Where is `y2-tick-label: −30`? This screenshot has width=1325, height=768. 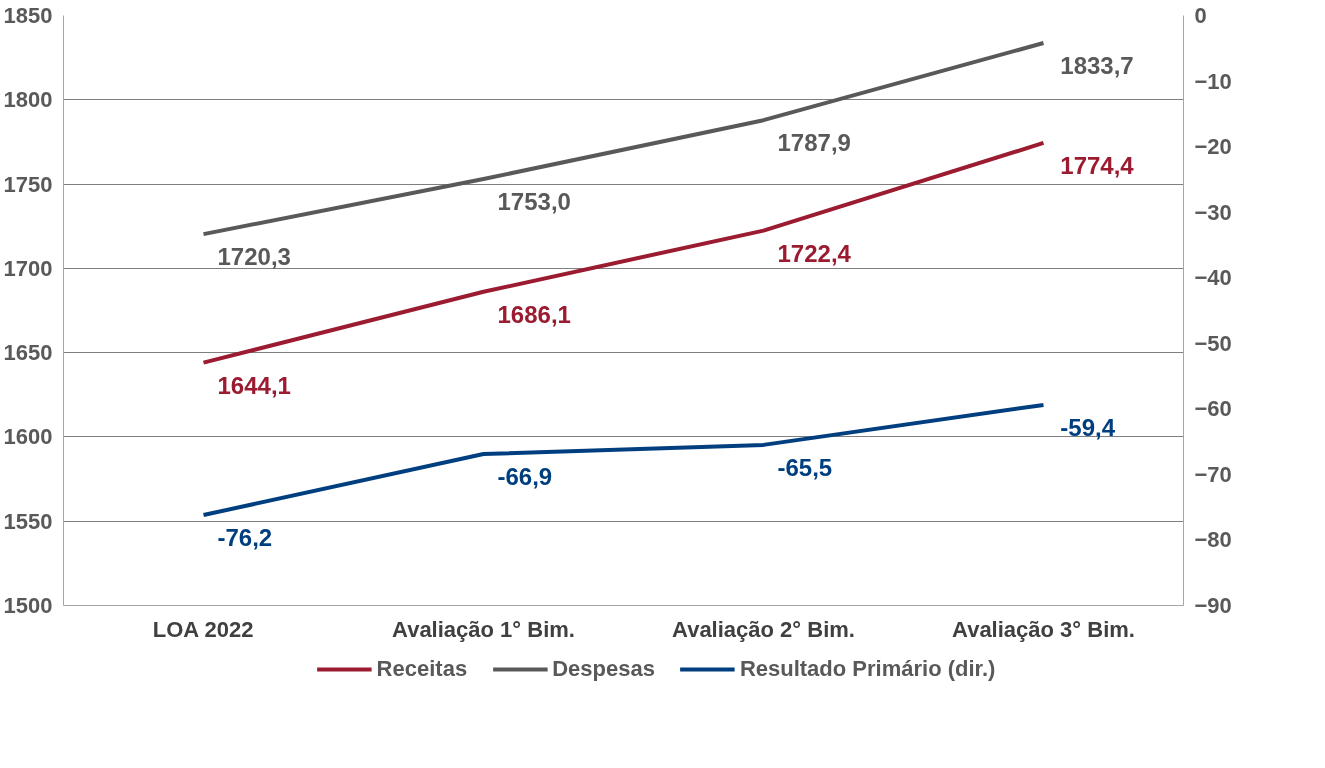
y2-tick-label: −30 is located at coordinates (1213, 212).